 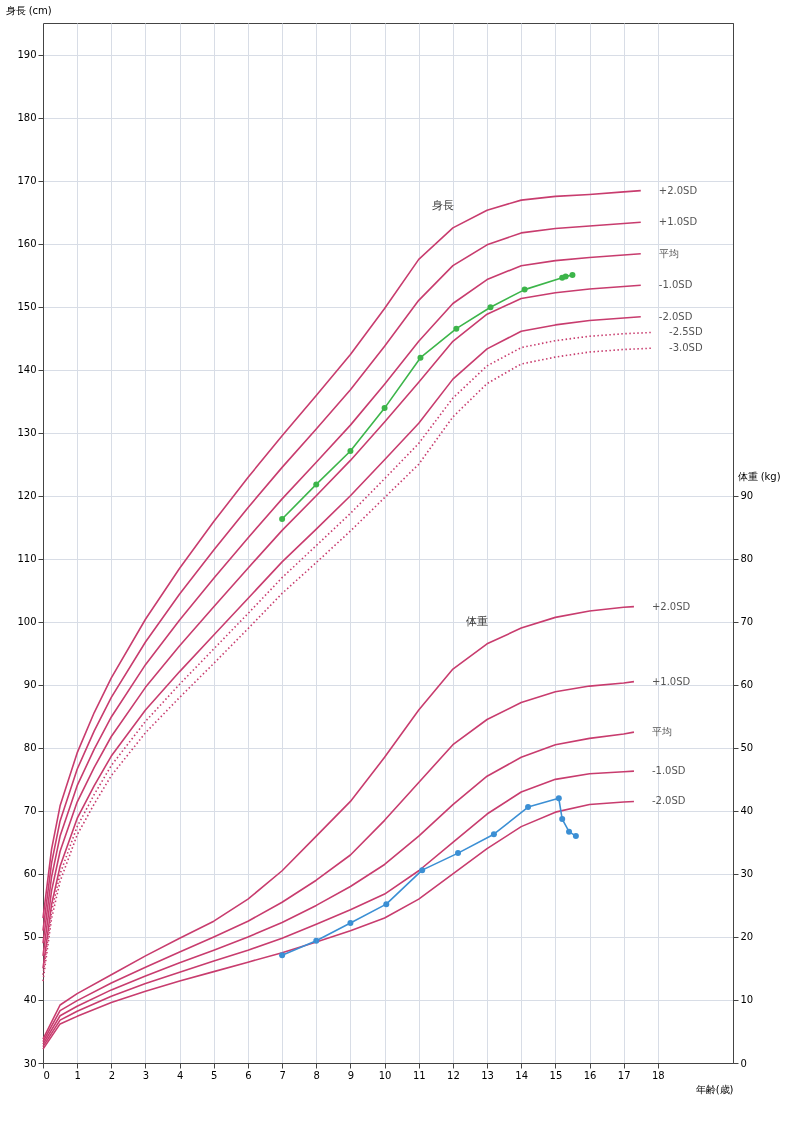 What do you see at coordinates (30, 811) in the screenshot?
I see `y-tick-label: 70` at bounding box center [30, 811].